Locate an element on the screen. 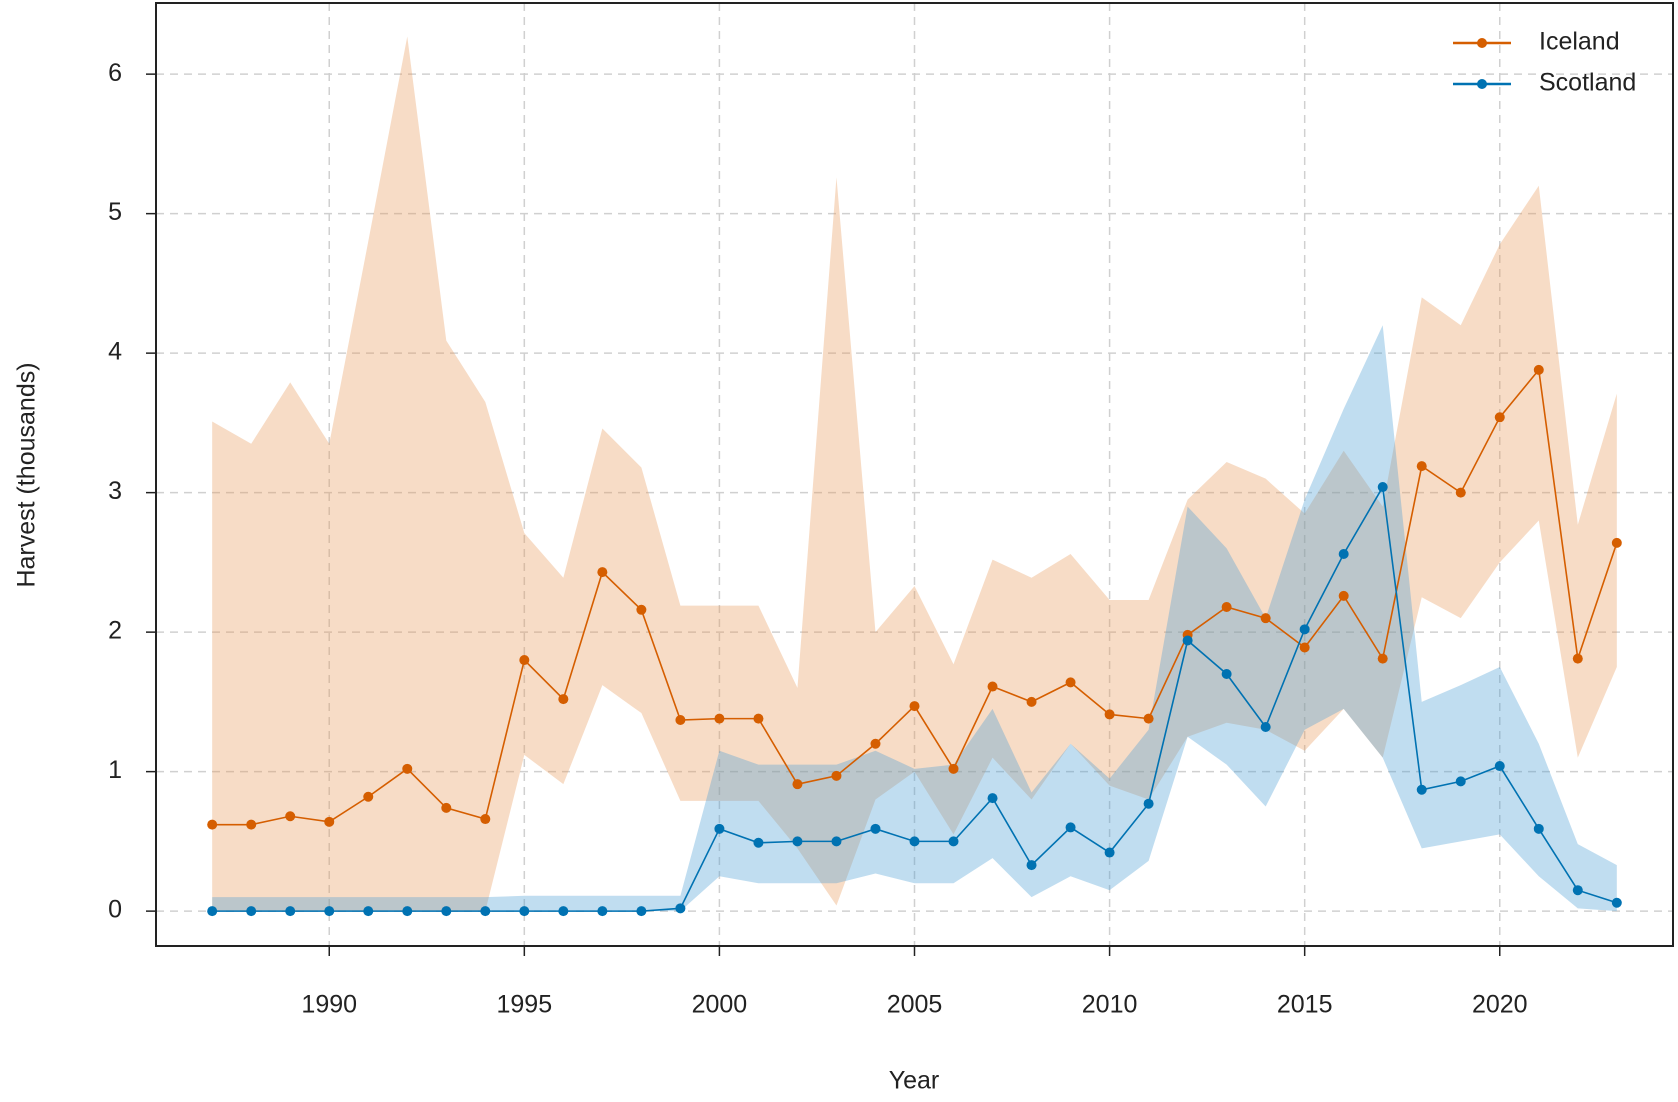 The height and width of the screenshot is (1102, 1678). y-tick-label: 3 is located at coordinates (115, 491).